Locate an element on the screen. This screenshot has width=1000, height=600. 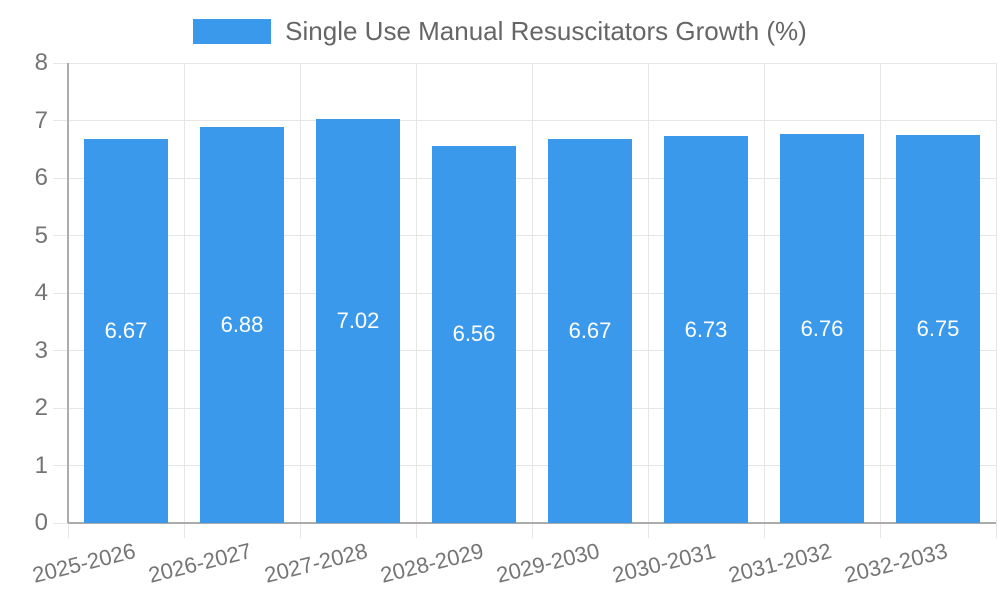
y-tick-label: 2 is located at coordinates (41, 407).